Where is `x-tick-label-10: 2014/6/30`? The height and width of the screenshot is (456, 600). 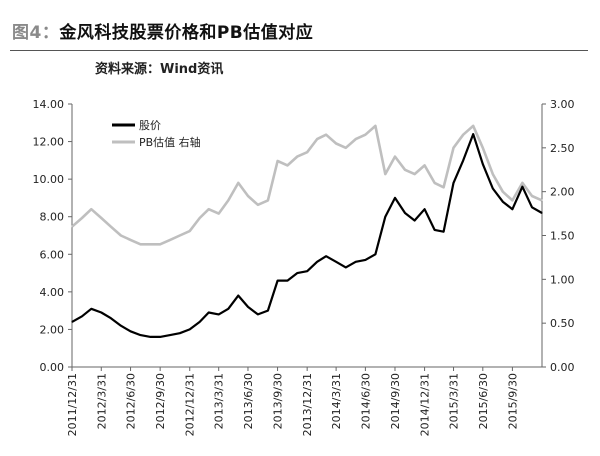 x-tick-label-10: 2014/6/30 is located at coordinates (365, 401).